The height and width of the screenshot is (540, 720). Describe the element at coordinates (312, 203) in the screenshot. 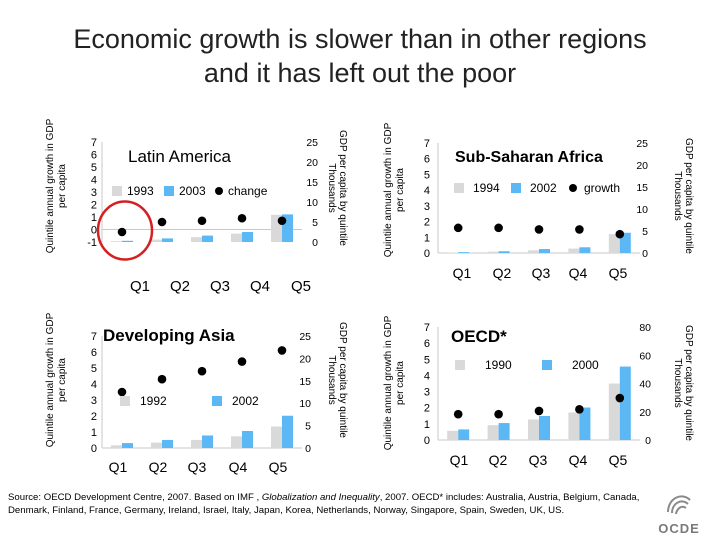

I see `chart1-right-tick-label: 10` at that location.